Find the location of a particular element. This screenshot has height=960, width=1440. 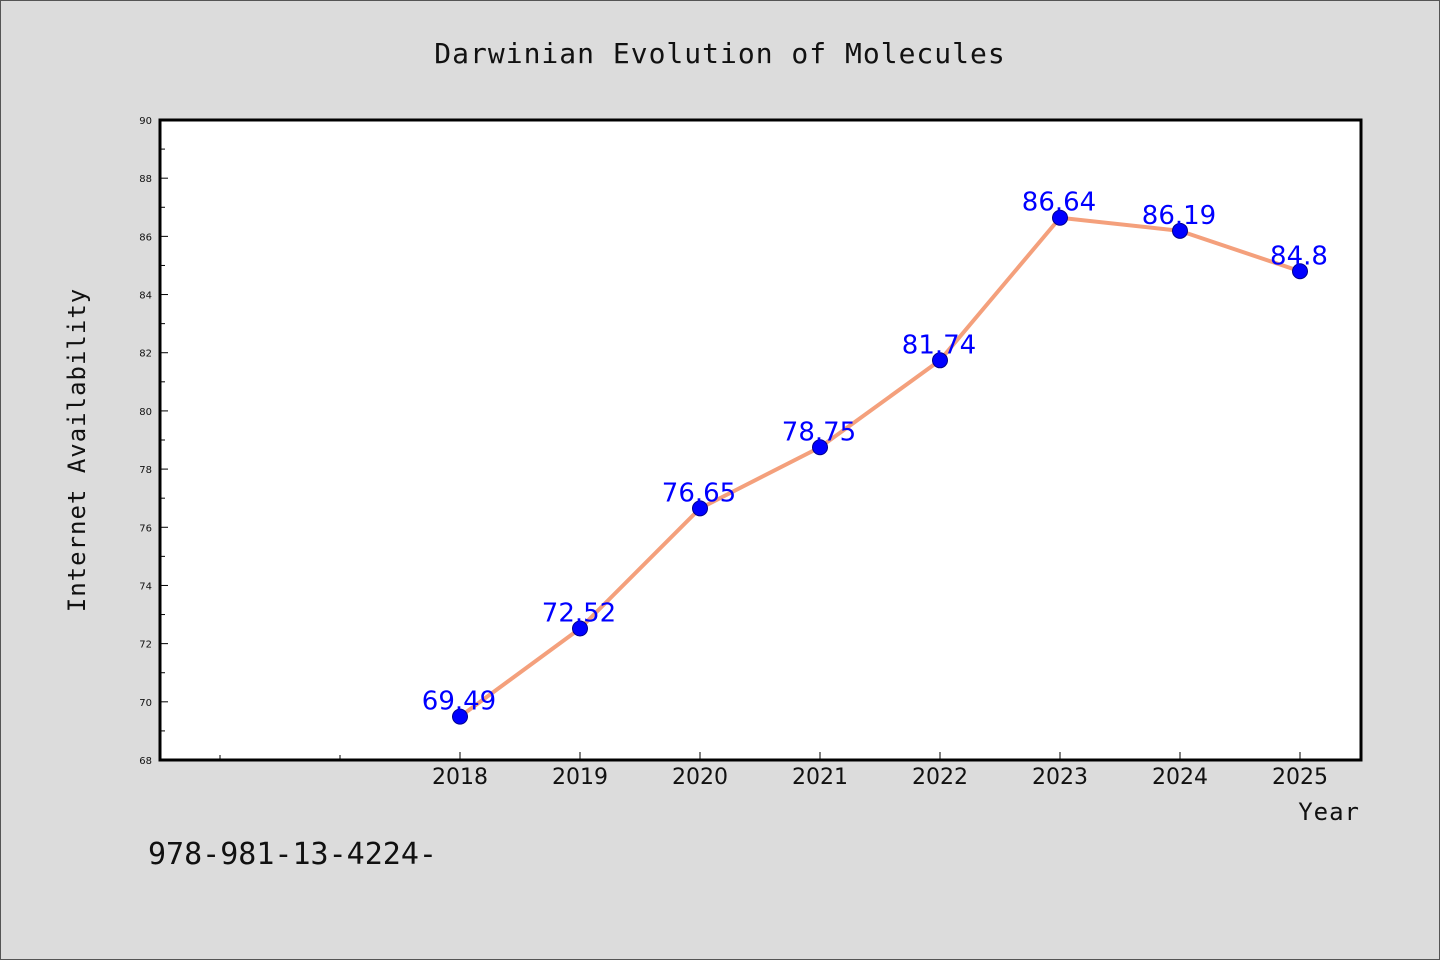

y-axis-label: Internet Availability is located at coordinates (77, 450).